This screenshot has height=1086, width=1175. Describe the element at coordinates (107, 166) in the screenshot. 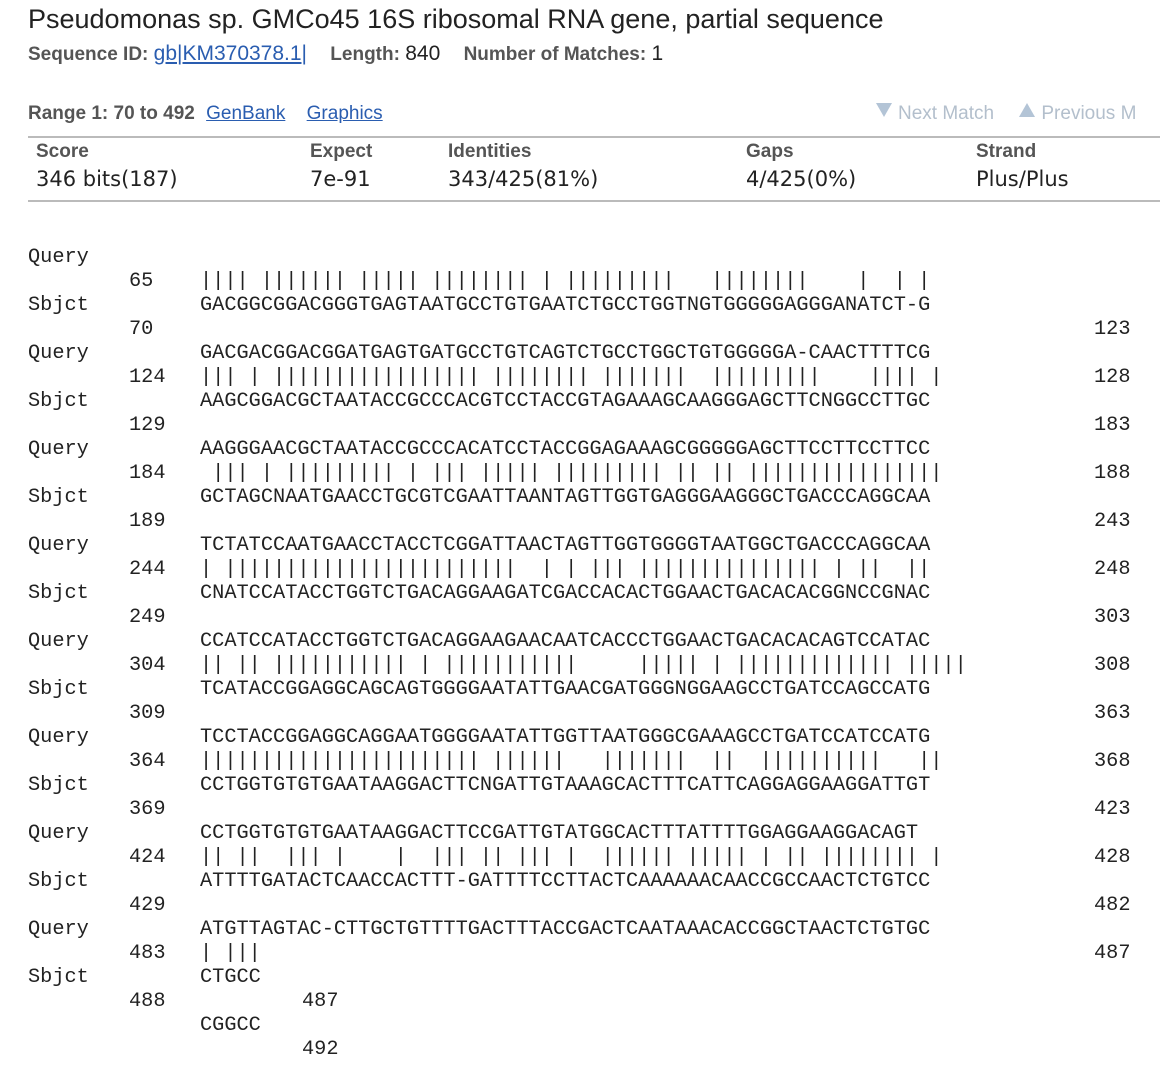

I see `score-stat: Score 346 bits(187)` at that location.